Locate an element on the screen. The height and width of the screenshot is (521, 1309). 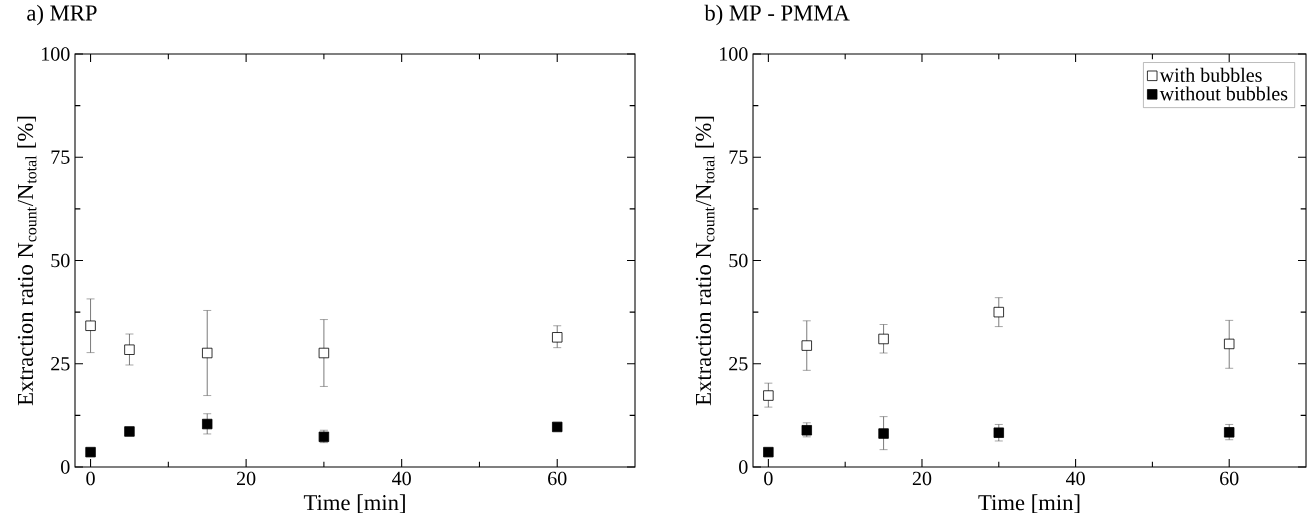
chart-title: b) MP - PMMA is located at coordinates (777, 15).